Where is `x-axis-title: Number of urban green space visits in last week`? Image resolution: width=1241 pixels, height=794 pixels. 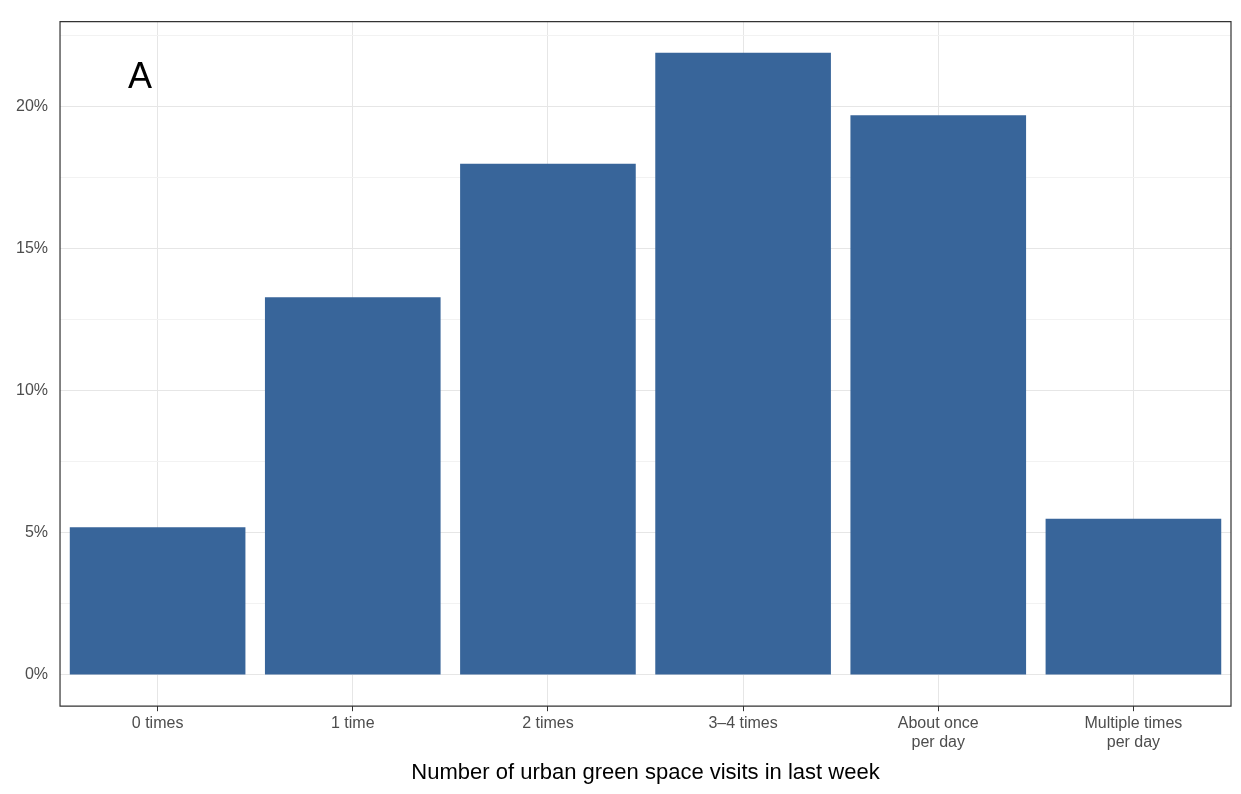 x-axis-title: Number of urban green space visits in last week is located at coordinates (646, 771).